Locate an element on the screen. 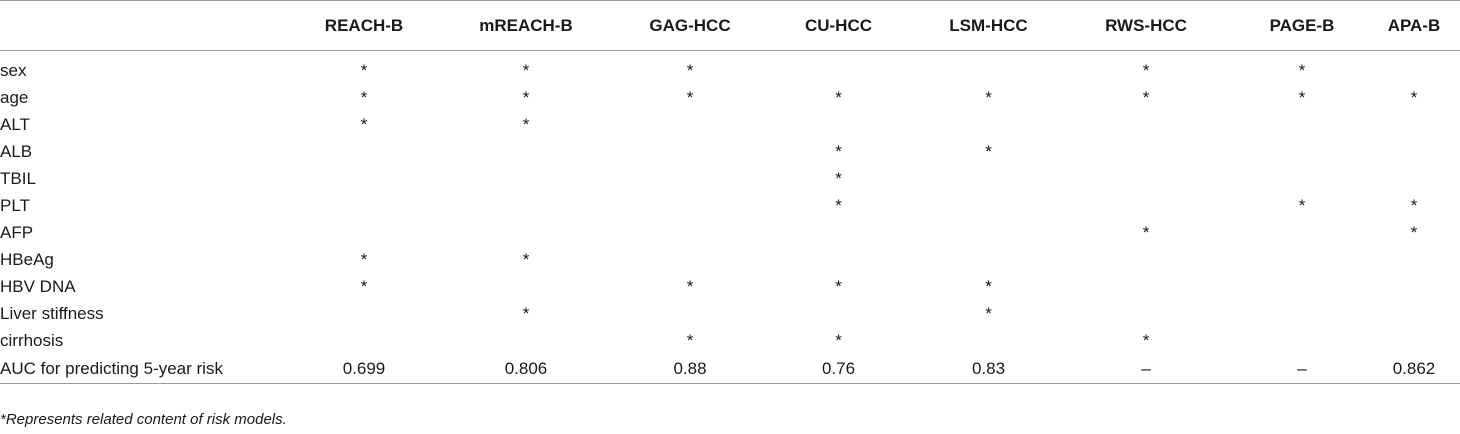  row-label-cell: ALB is located at coordinates (16, 151).